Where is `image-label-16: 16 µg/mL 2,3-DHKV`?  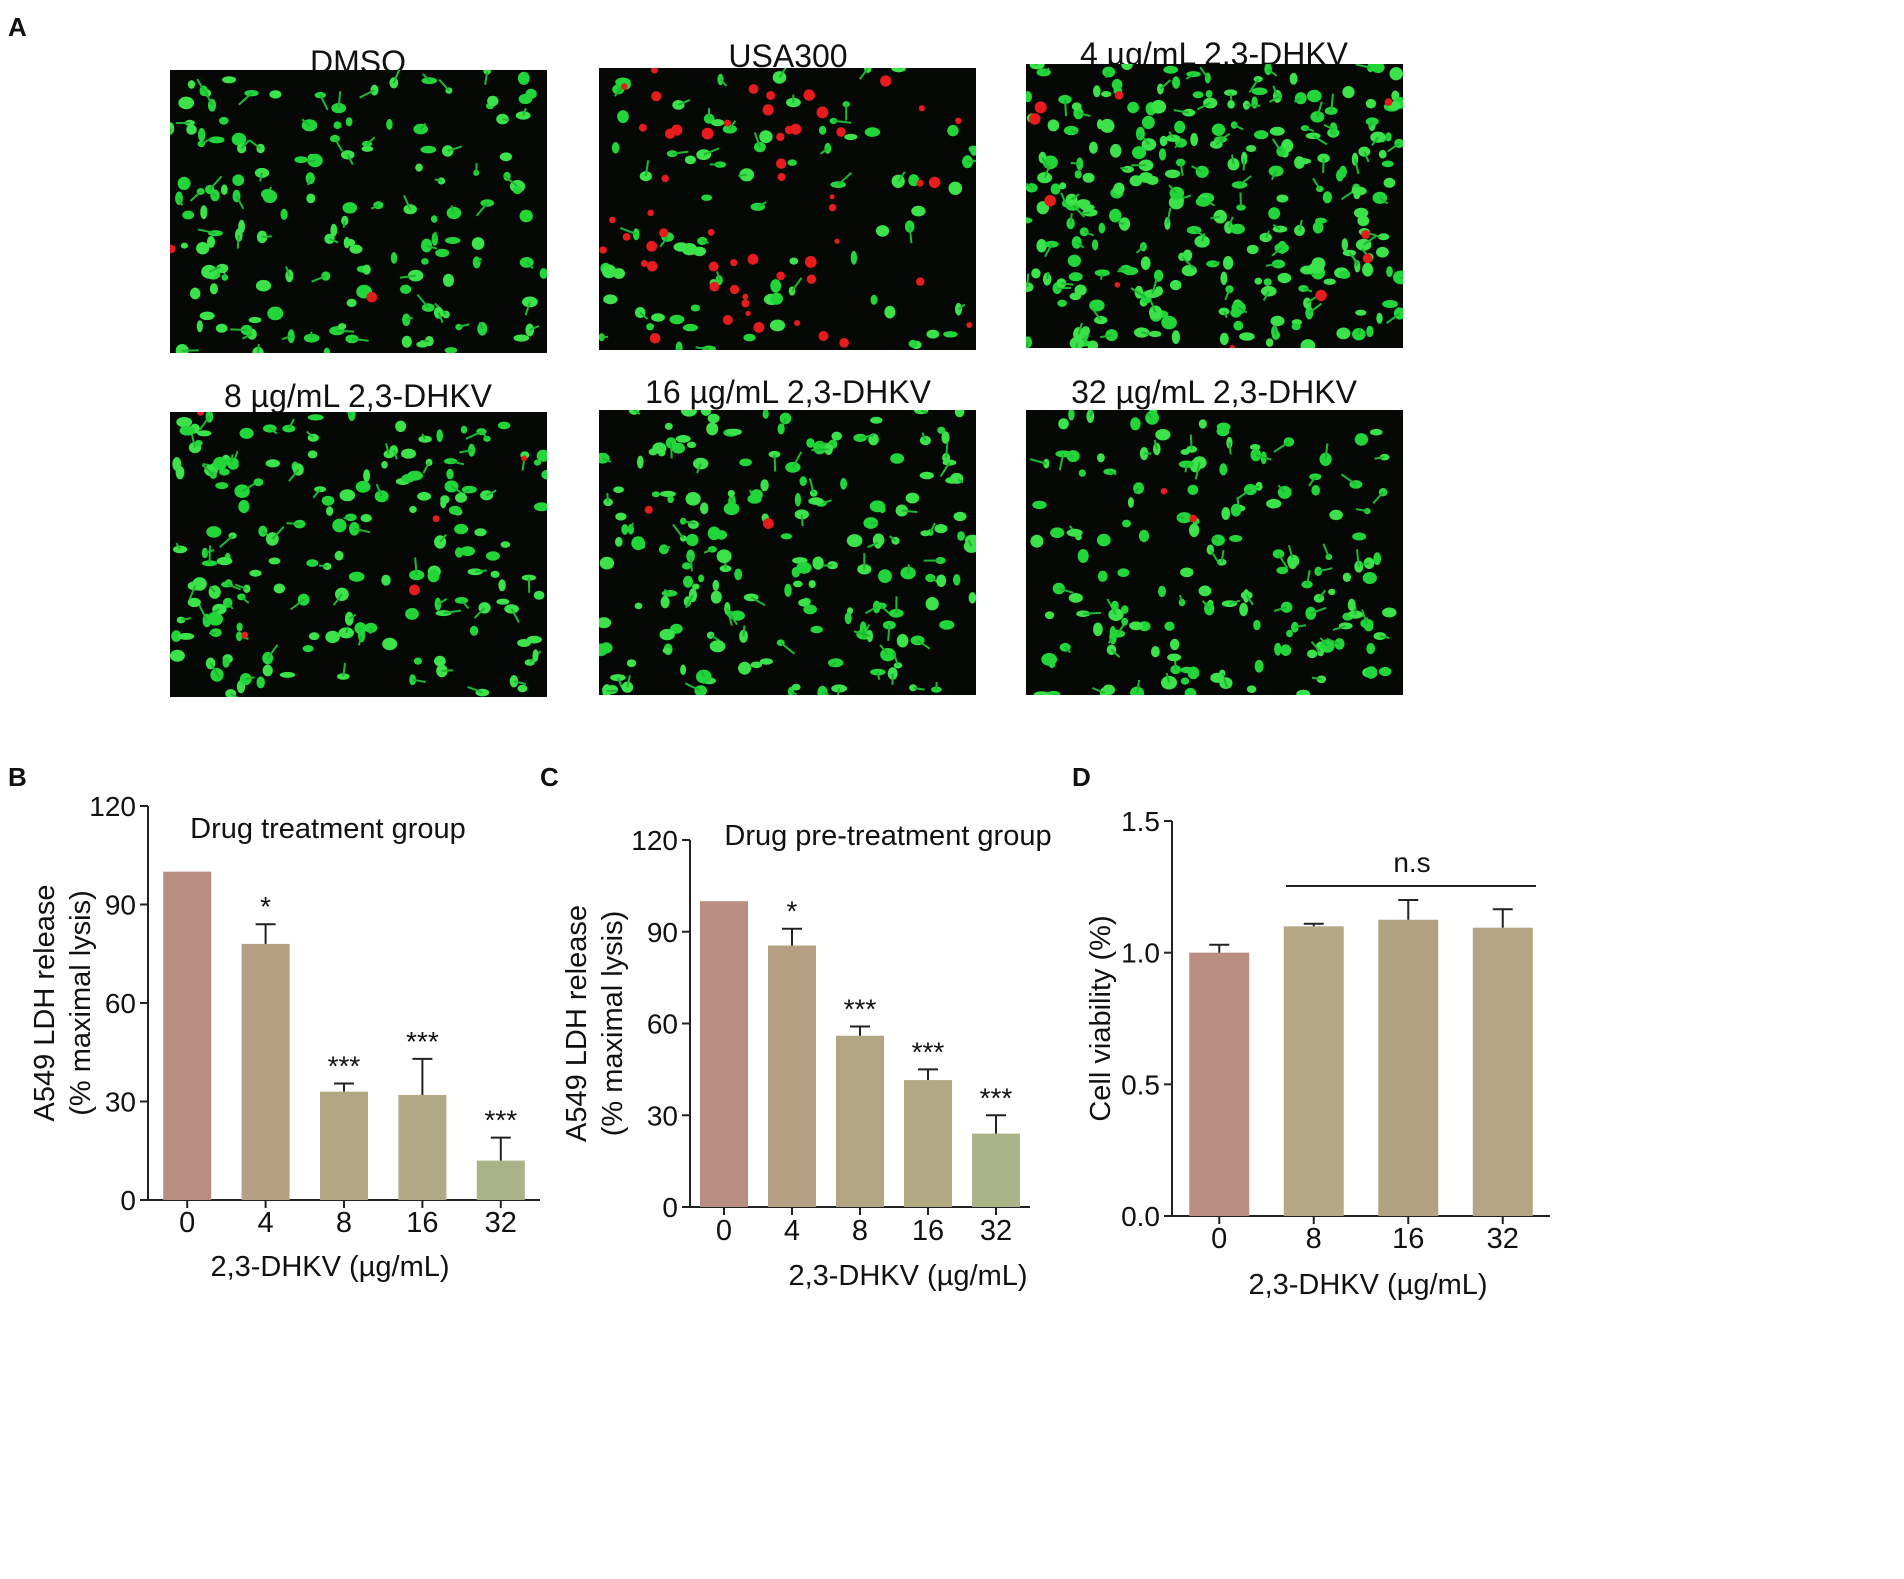
image-label-16: 16 µg/mL 2,3-DHKV is located at coordinates (788, 392).